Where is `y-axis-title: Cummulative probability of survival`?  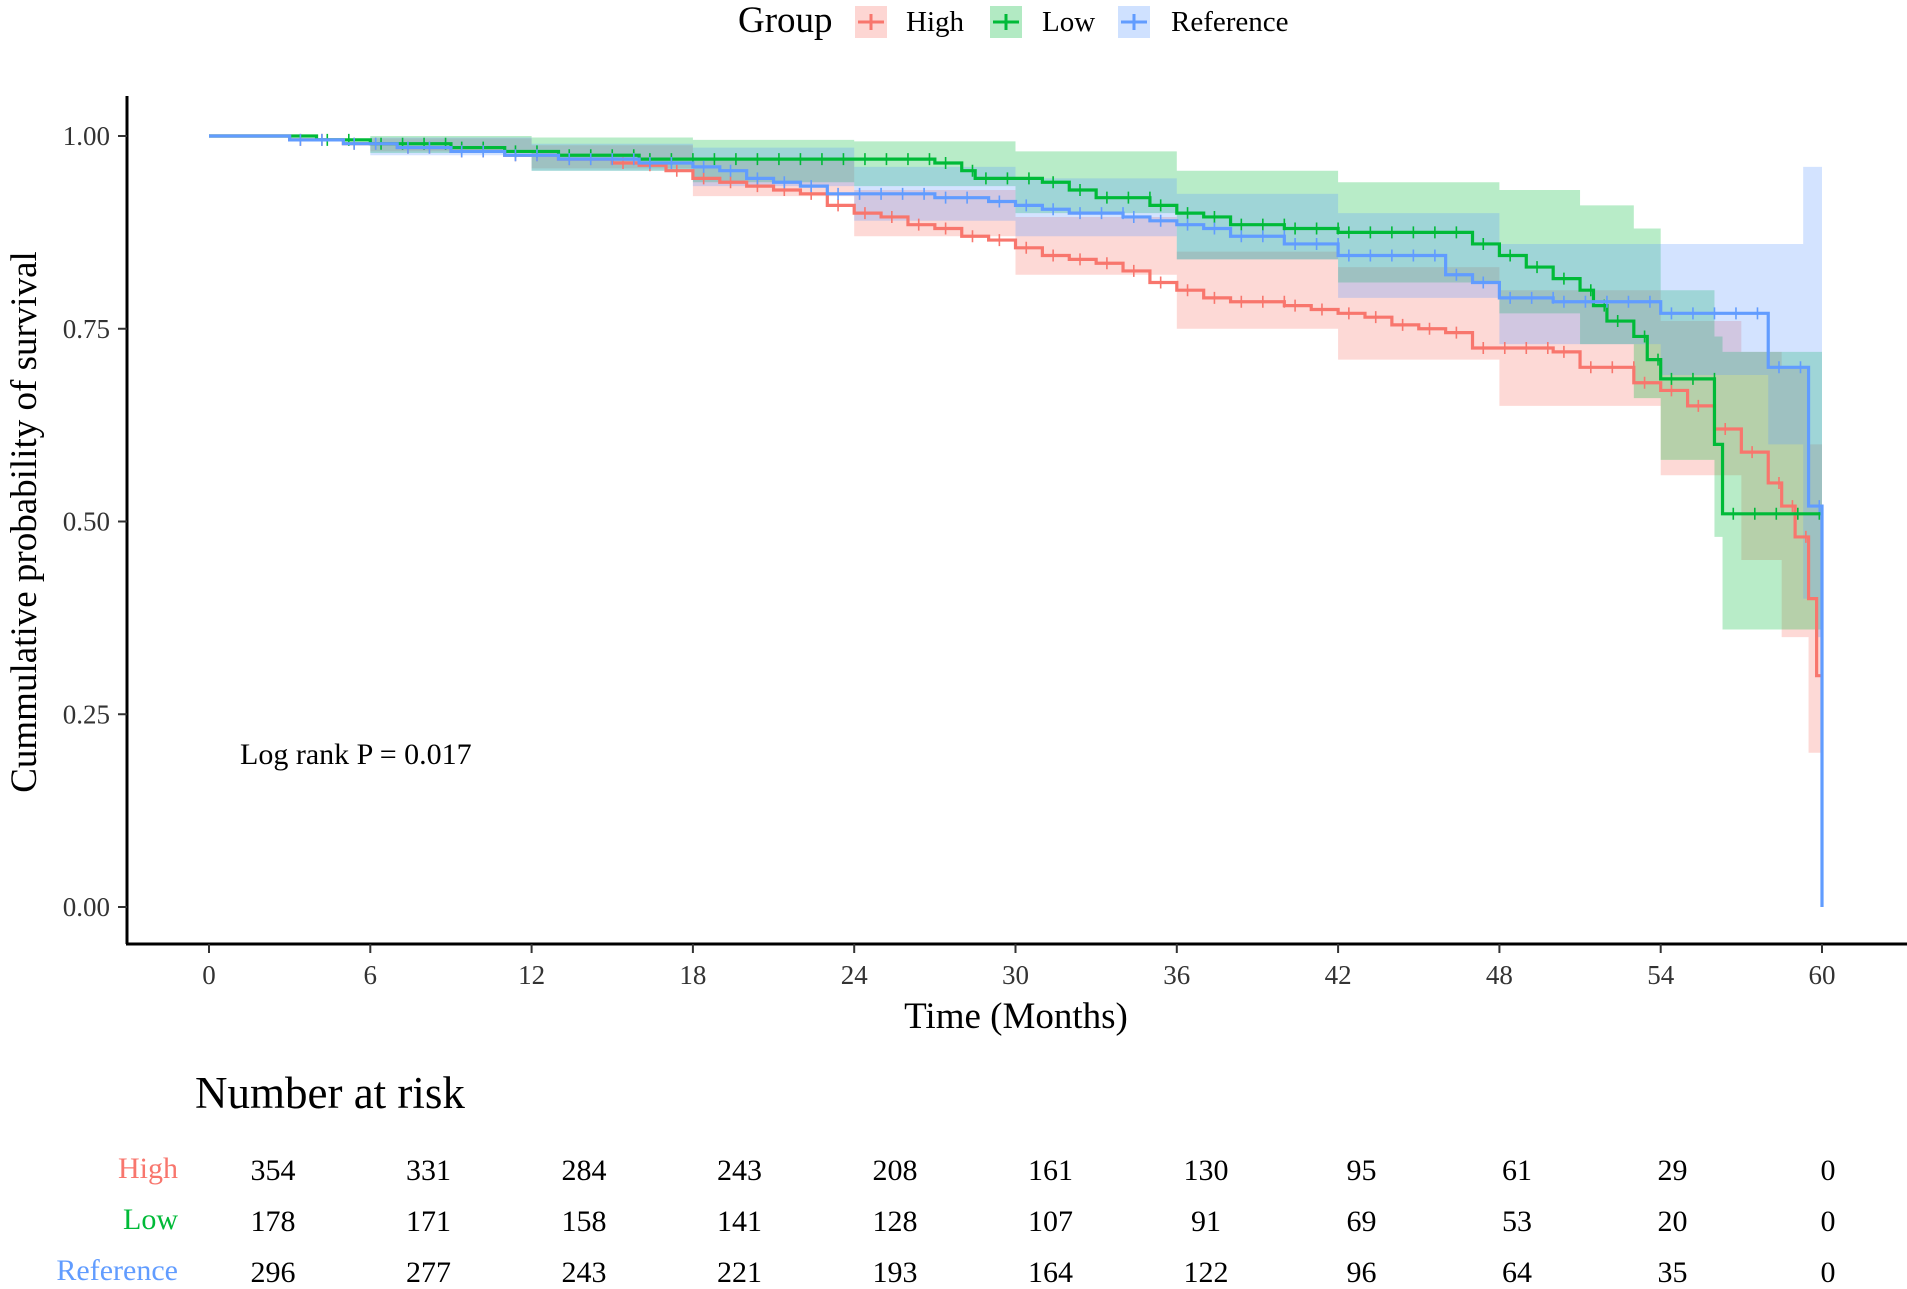
y-axis-title: Cummulative probability of survival is located at coordinates (24, 522).